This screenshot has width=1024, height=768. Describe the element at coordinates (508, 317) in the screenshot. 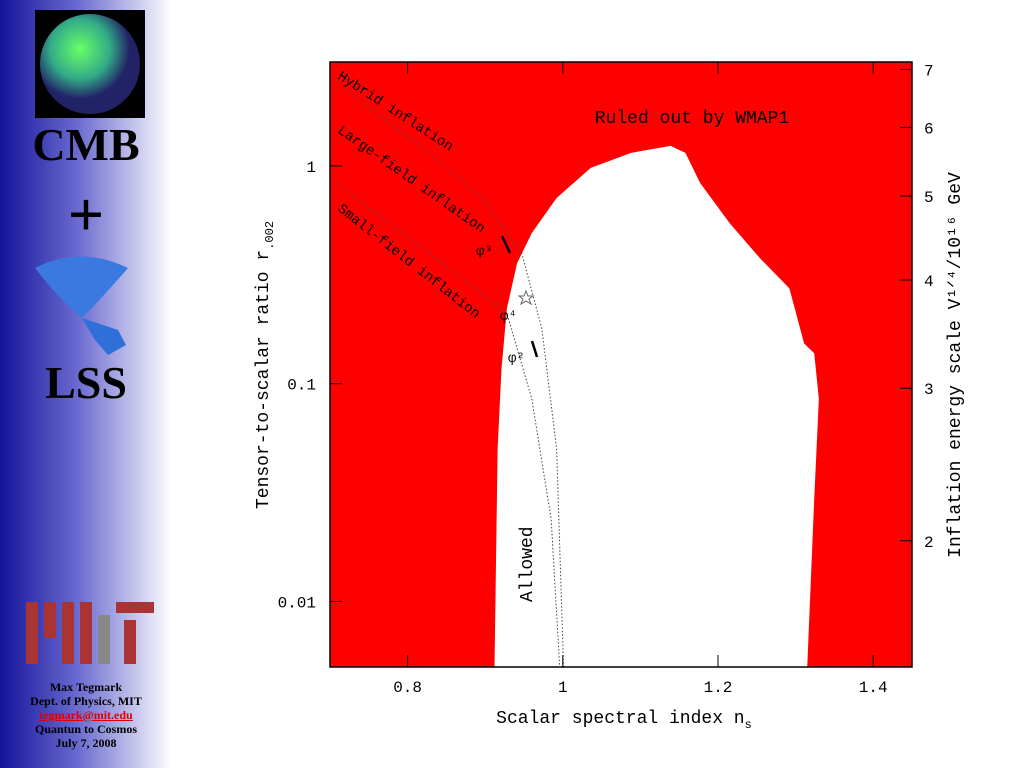

I see `annotation: φ⁴` at that location.